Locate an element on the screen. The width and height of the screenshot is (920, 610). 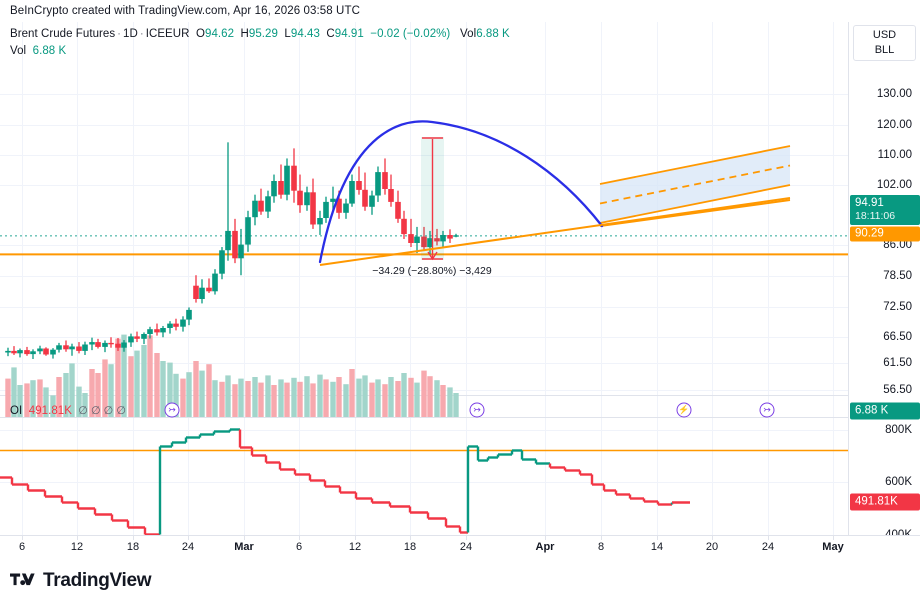
legend-close-label: C is located at coordinates (330, 34).